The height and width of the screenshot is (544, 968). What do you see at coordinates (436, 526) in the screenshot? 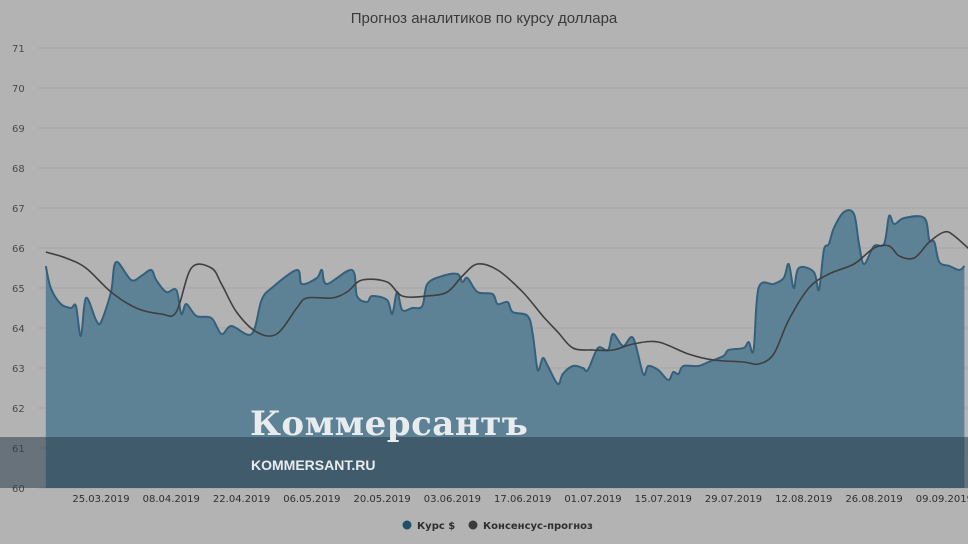
I see `legend-label-rate: Курс $` at bounding box center [436, 526].